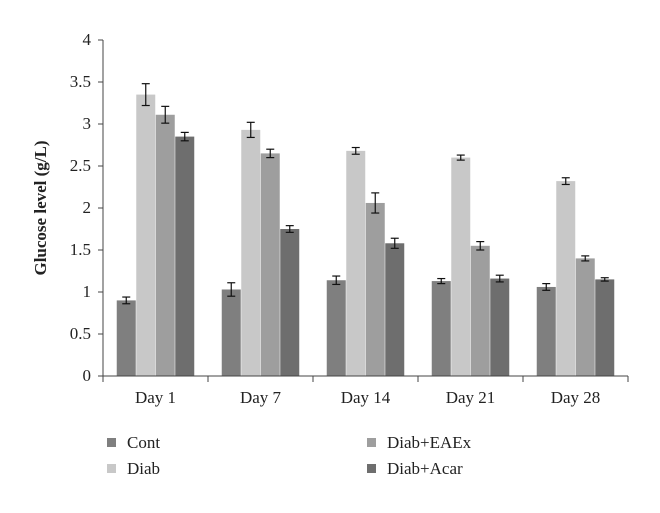 The width and height of the screenshot is (660, 513). What do you see at coordinates (429, 442) in the screenshot?
I see `legend-label: Diab+EAEx` at bounding box center [429, 442].